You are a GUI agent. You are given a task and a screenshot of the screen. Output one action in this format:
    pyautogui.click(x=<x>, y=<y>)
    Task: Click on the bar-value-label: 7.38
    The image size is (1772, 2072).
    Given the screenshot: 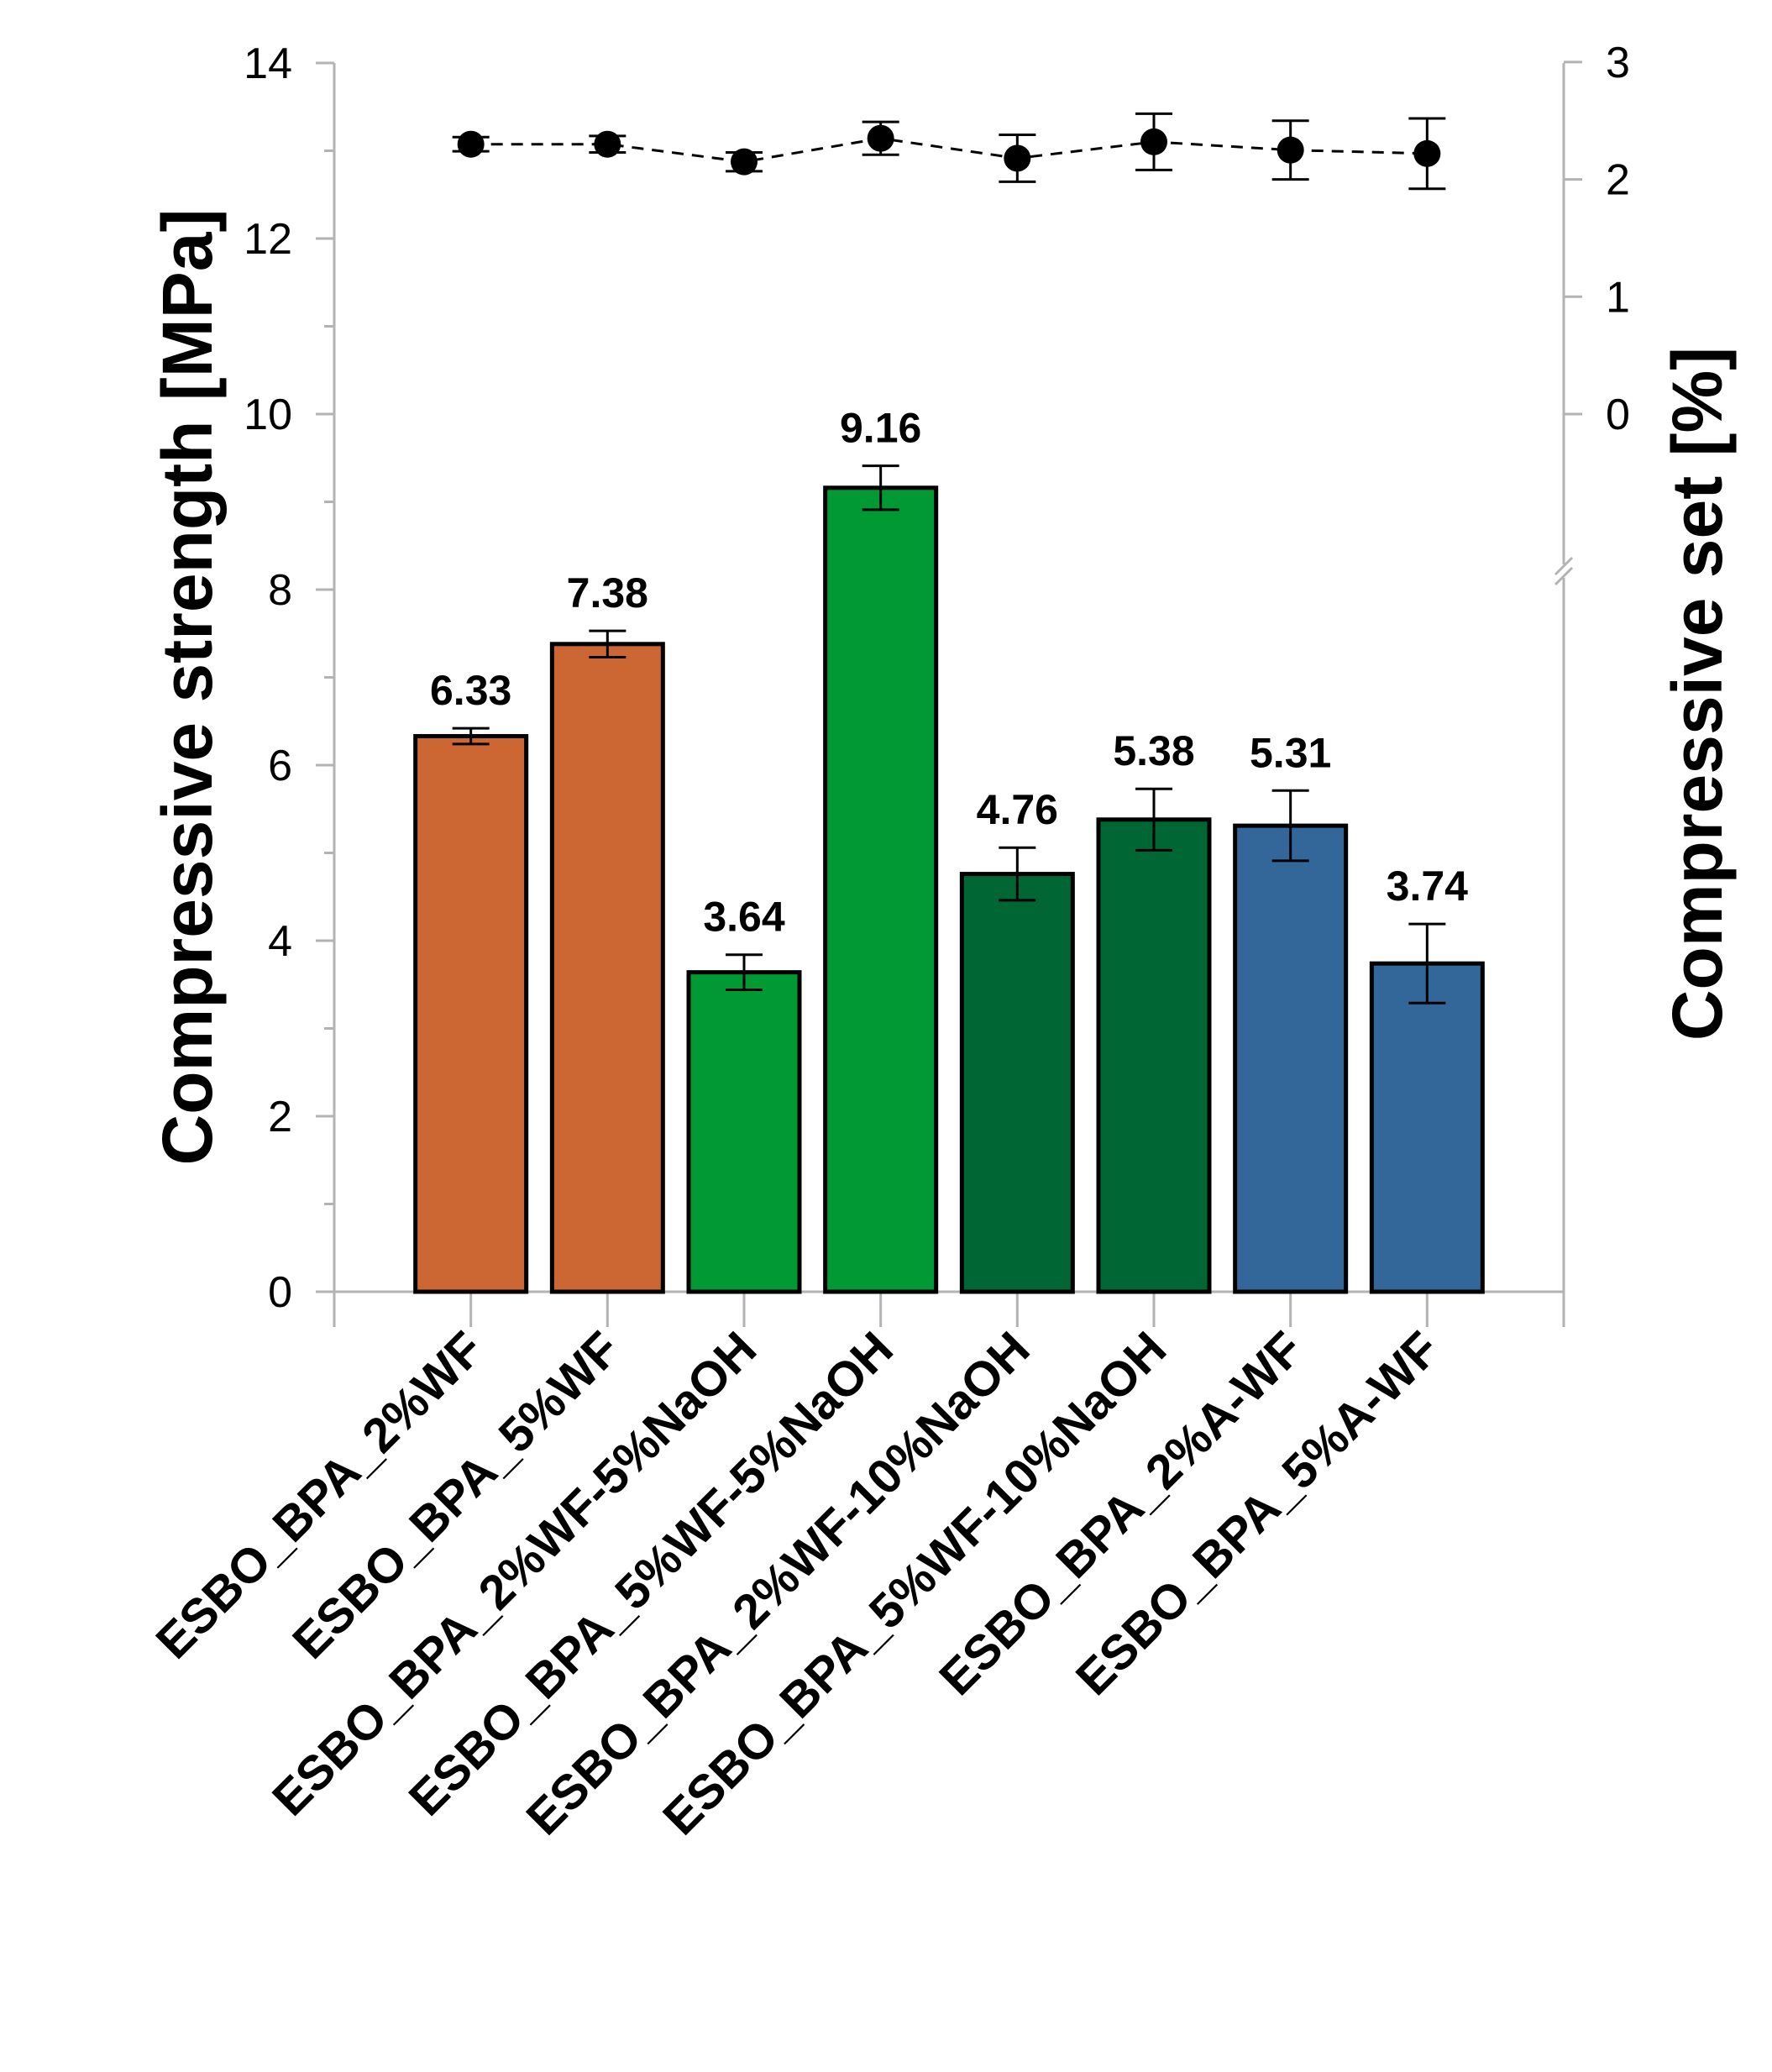 What is the action you would take?
    pyautogui.click(x=607, y=592)
    